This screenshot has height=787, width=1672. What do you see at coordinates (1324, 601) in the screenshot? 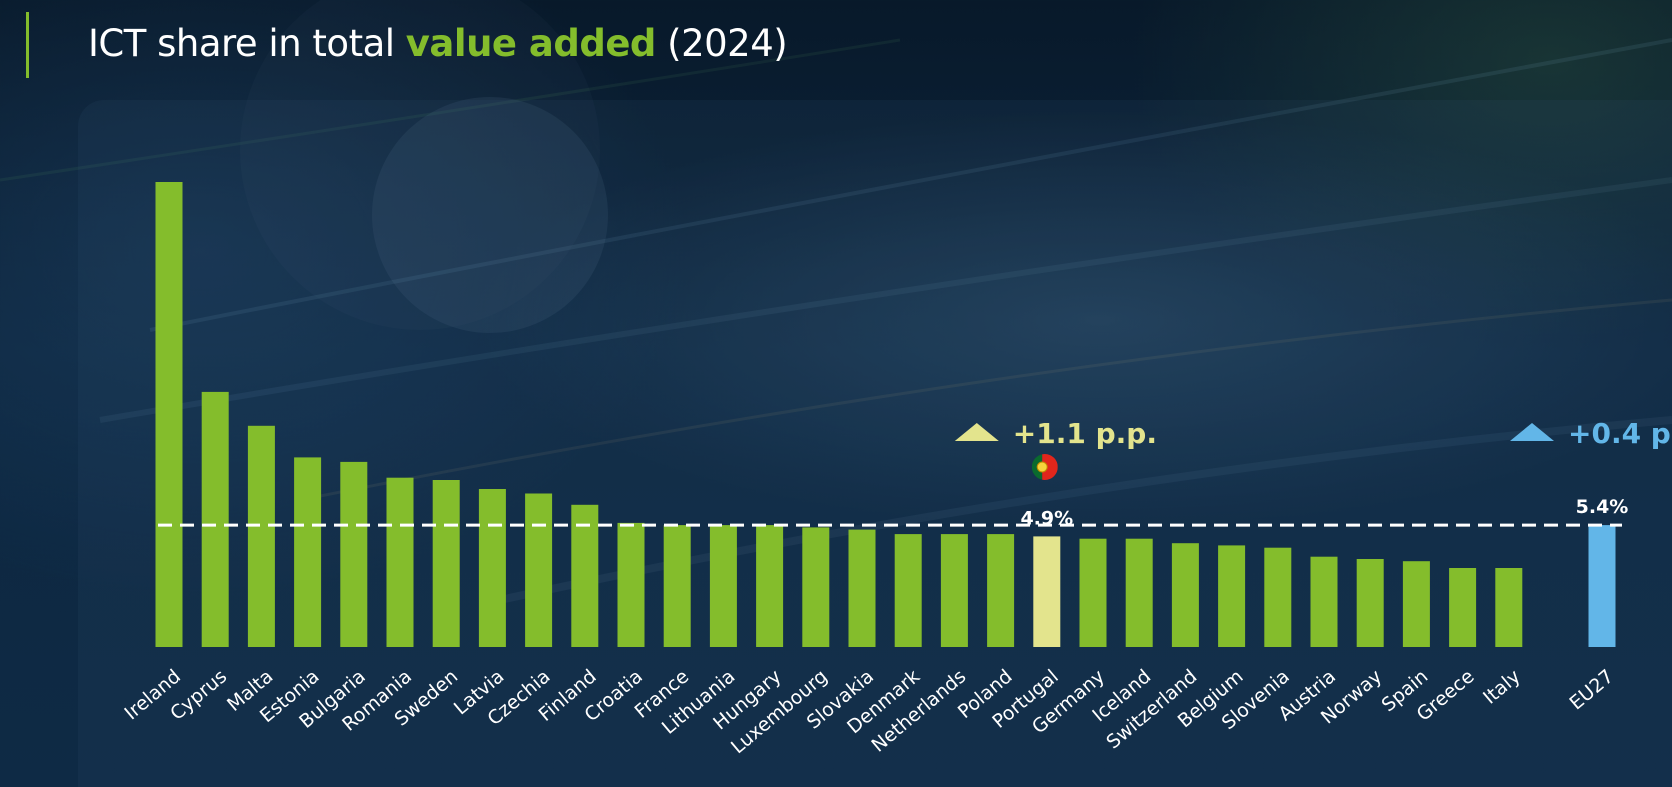
I see `bar-austria` at bounding box center [1324, 601].